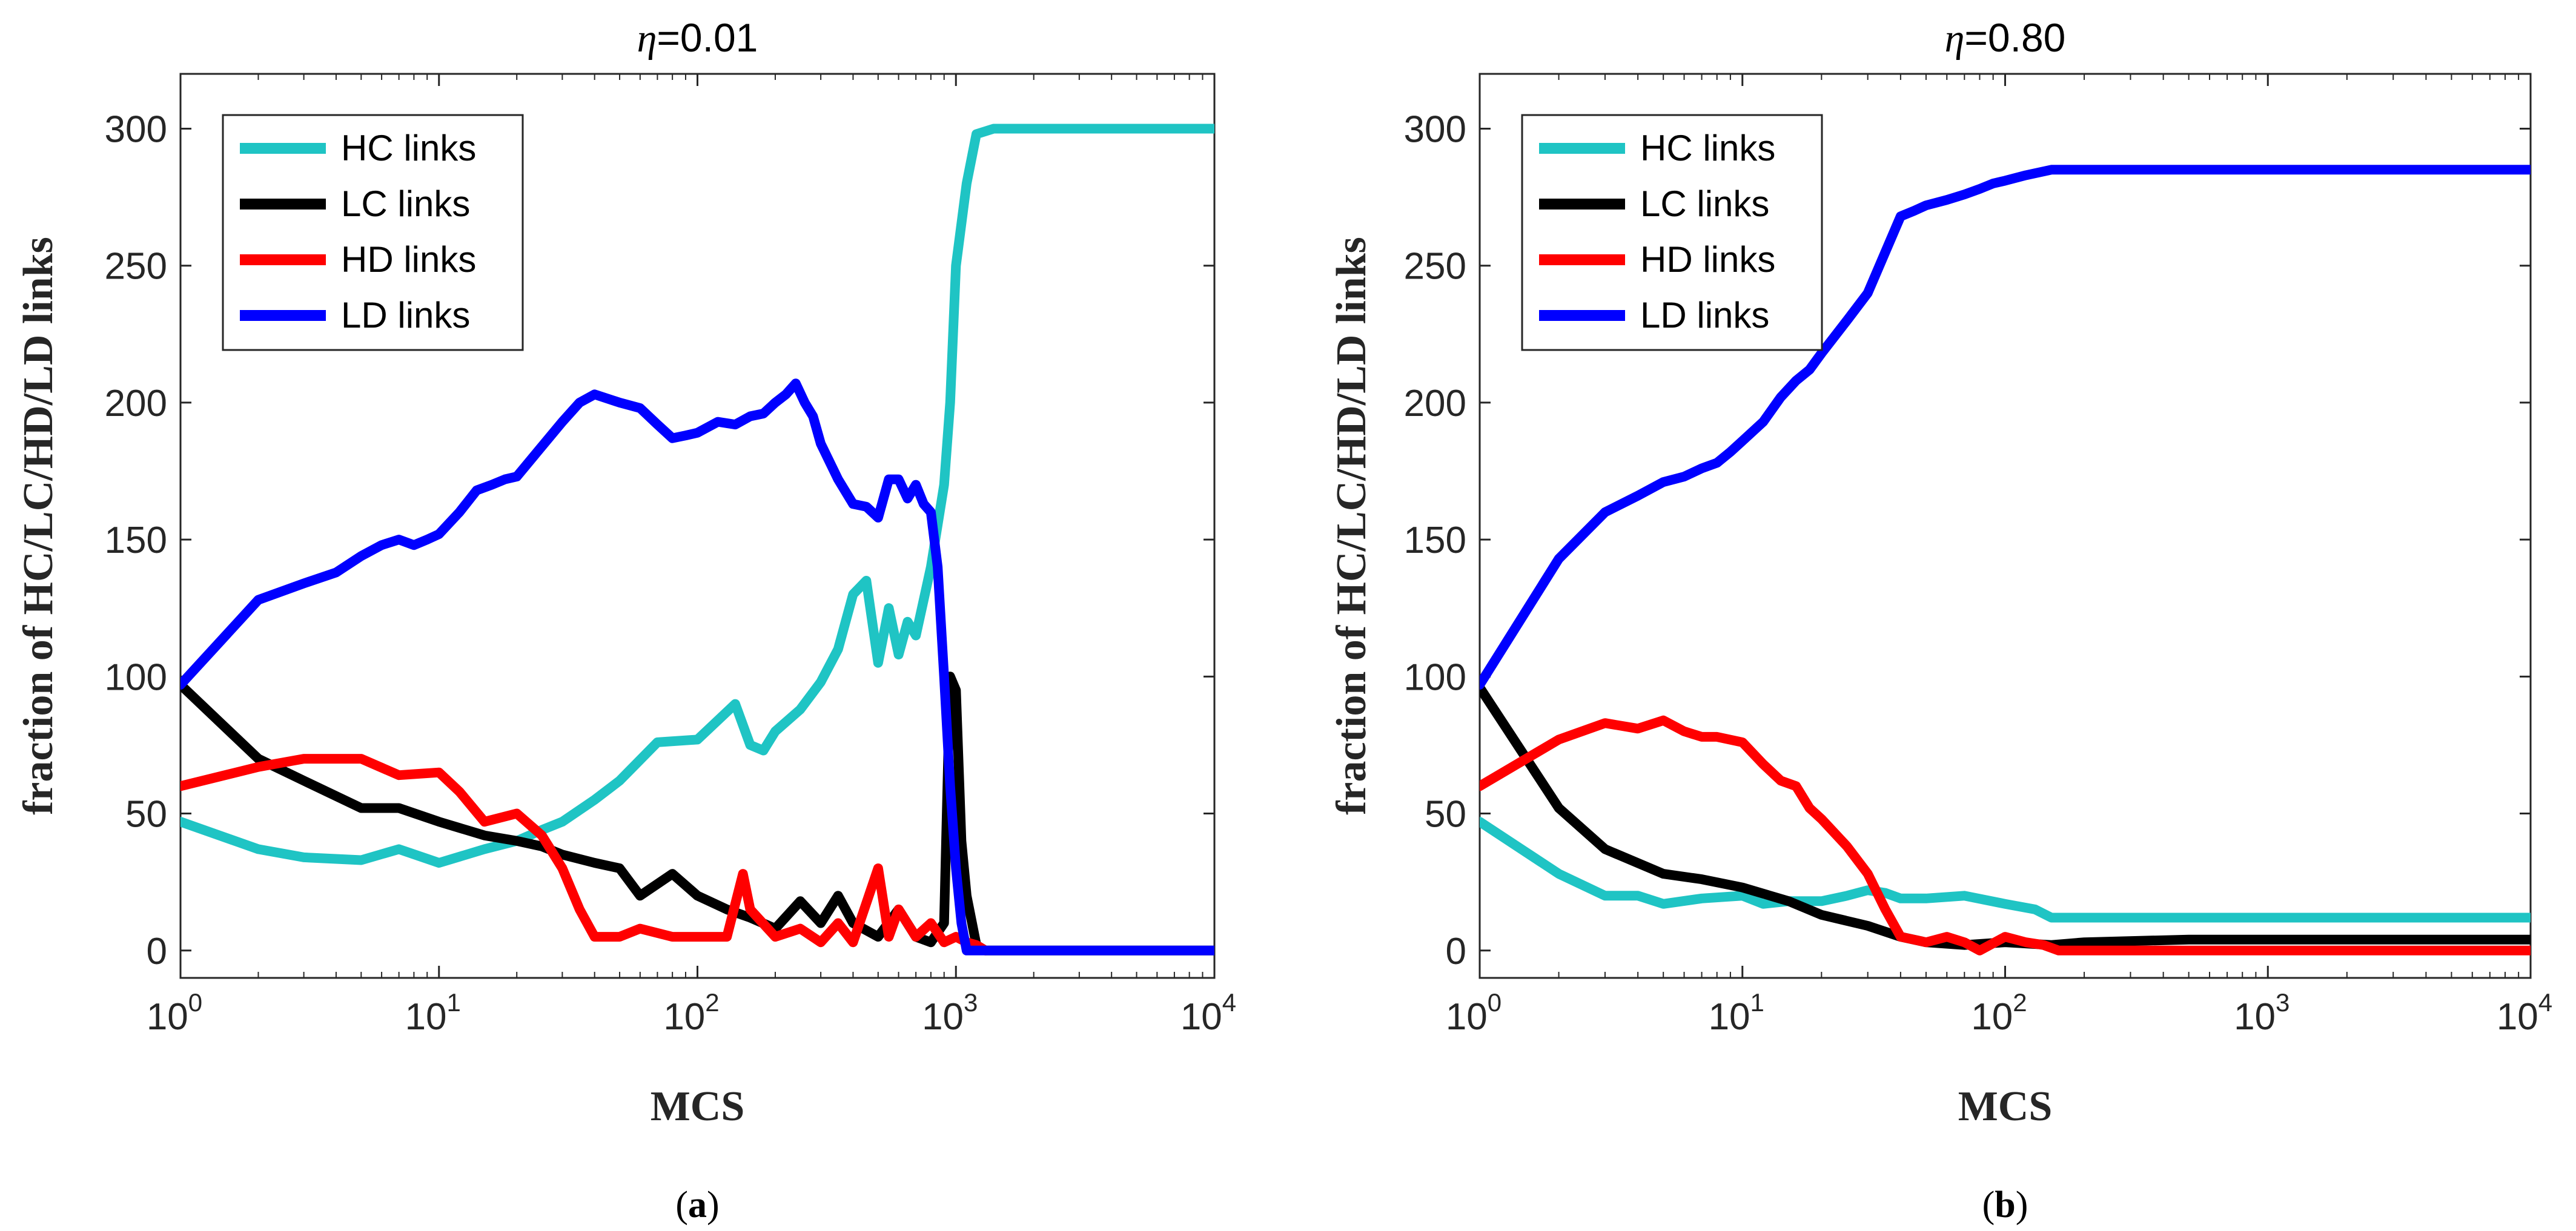 The width and height of the screenshot is (2576, 1231). What do you see at coordinates (2005, 1205) in the screenshot?
I see `panel-caption: (b)` at bounding box center [2005, 1205].